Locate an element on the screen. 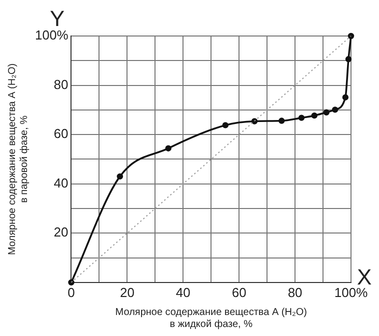 The image size is (379, 336). x-tick-label: 40 is located at coordinates (183, 292).